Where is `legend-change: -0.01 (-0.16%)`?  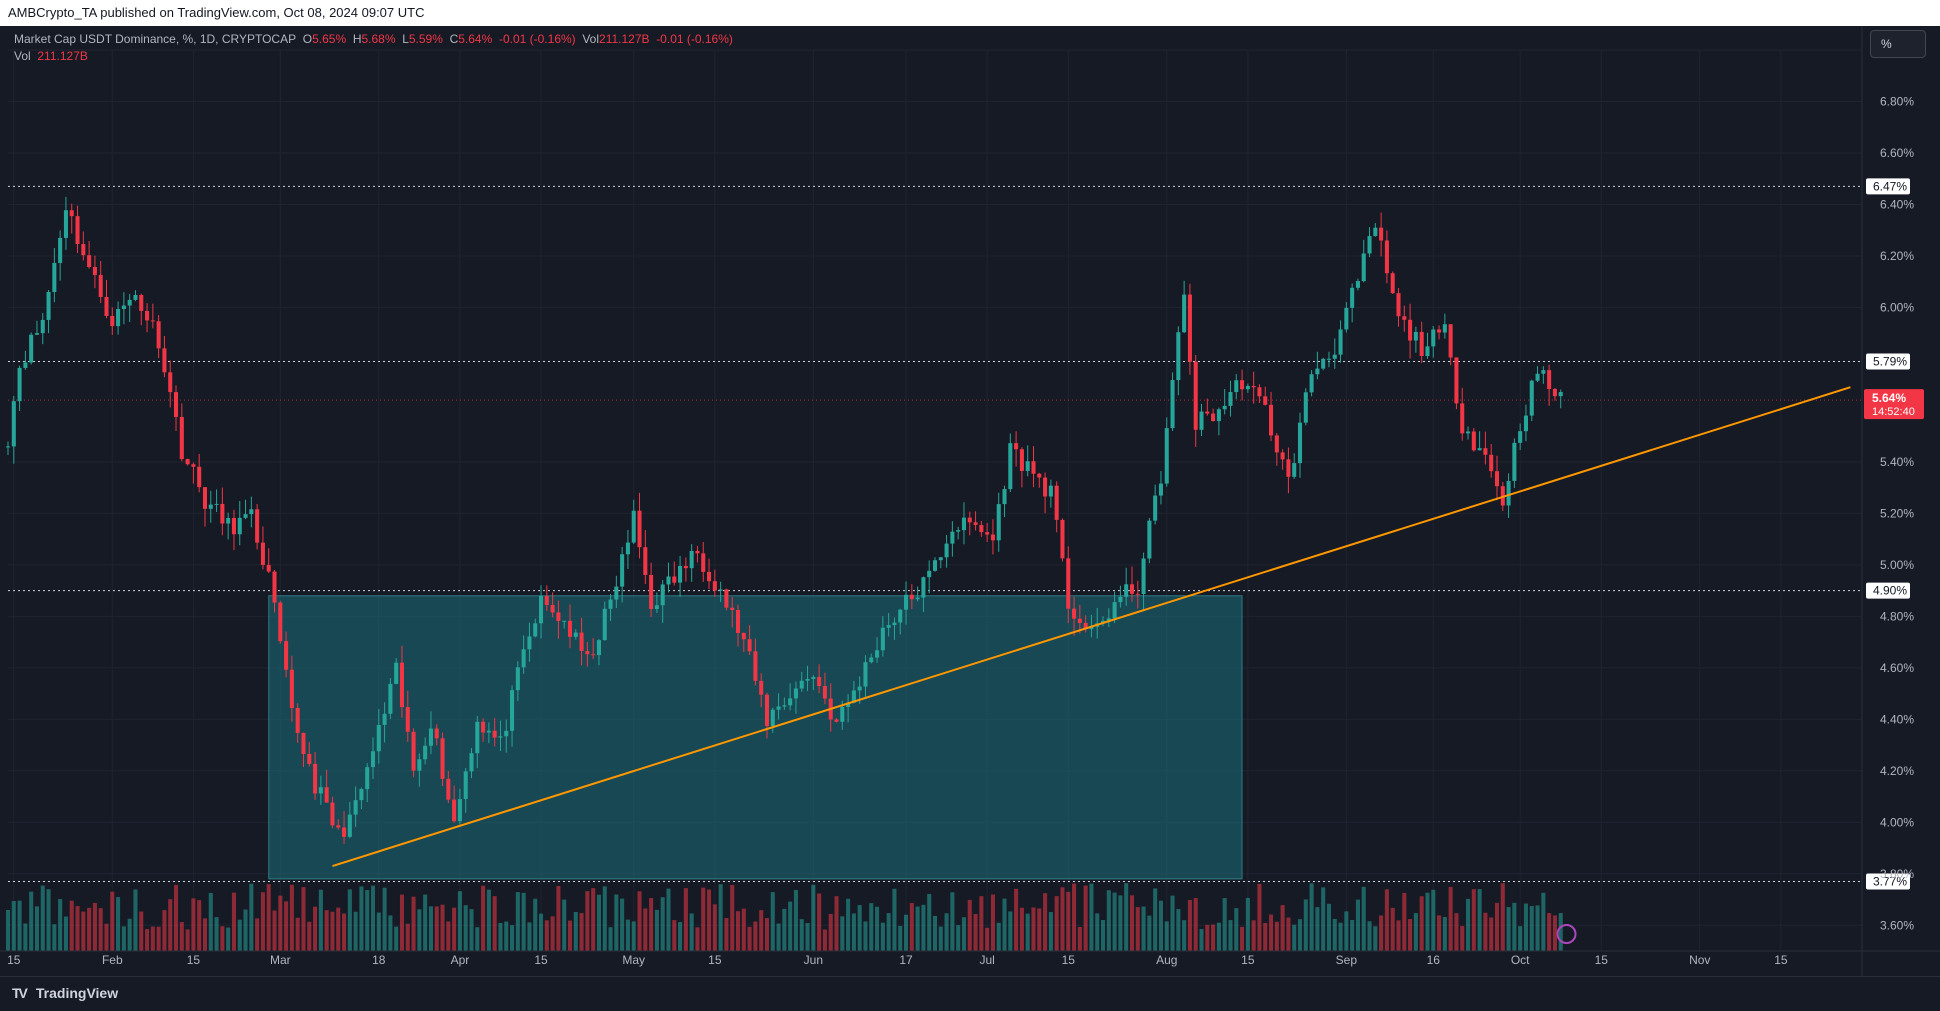
legend-change: -0.01 (-0.16%) is located at coordinates (537, 39).